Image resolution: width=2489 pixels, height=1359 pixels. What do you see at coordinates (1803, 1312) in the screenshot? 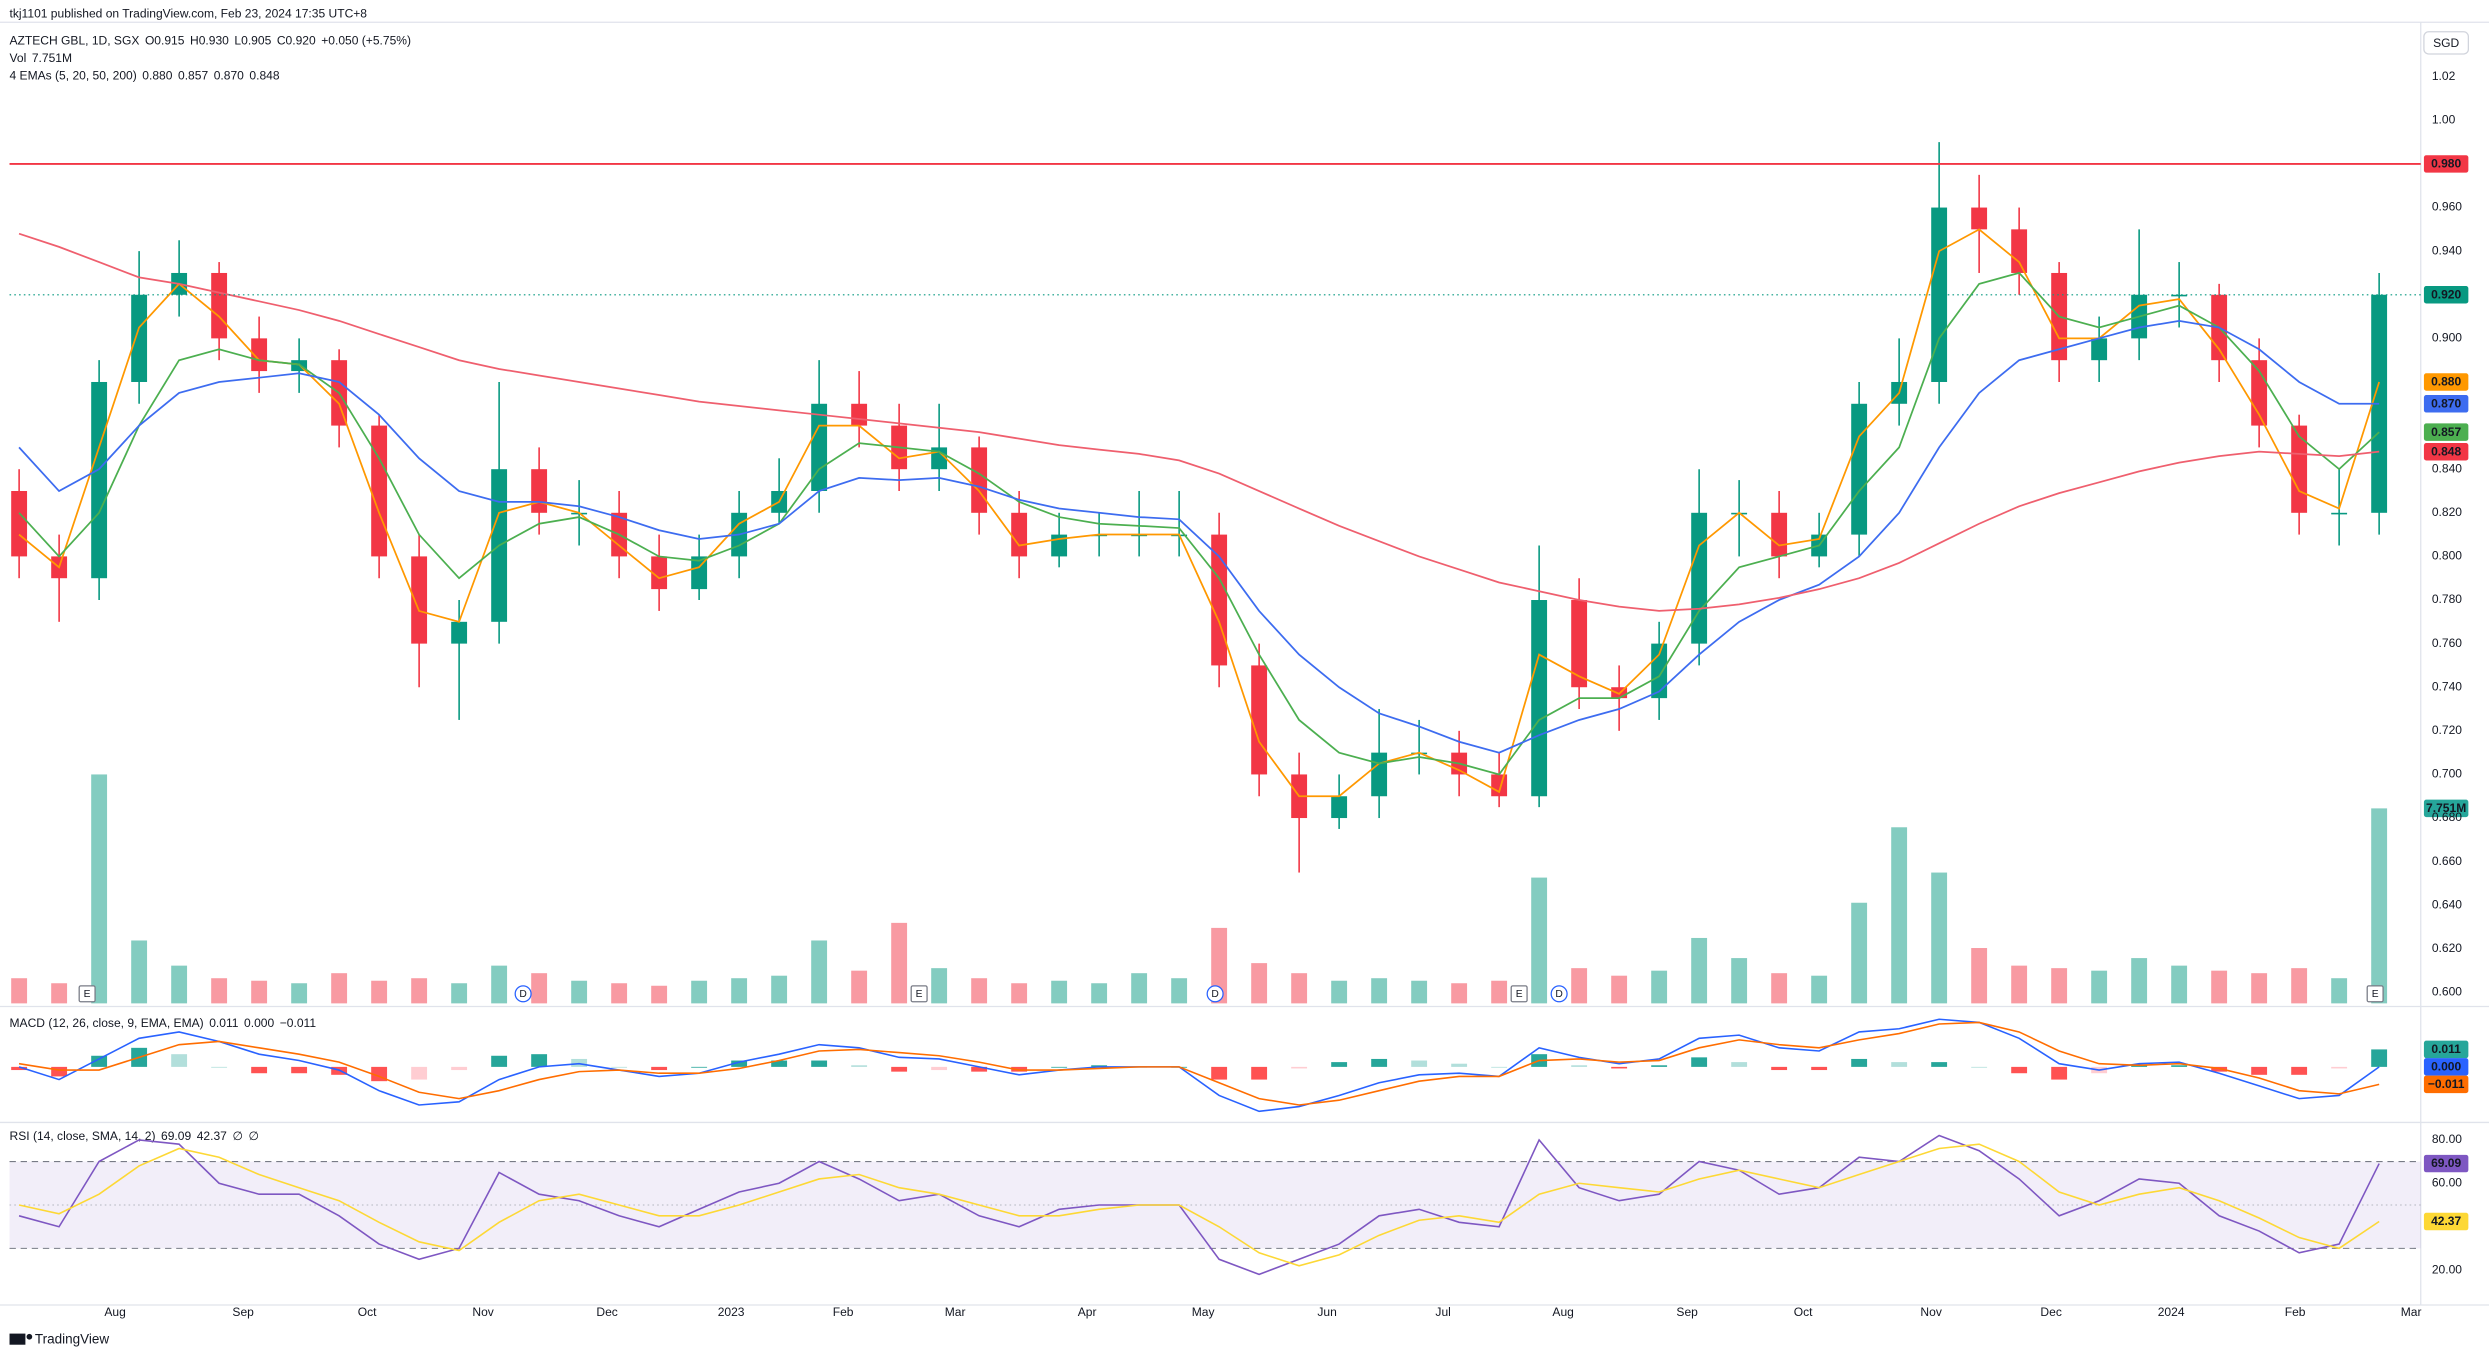
I see `x-tick-label: Oct` at bounding box center [1803, 1312].